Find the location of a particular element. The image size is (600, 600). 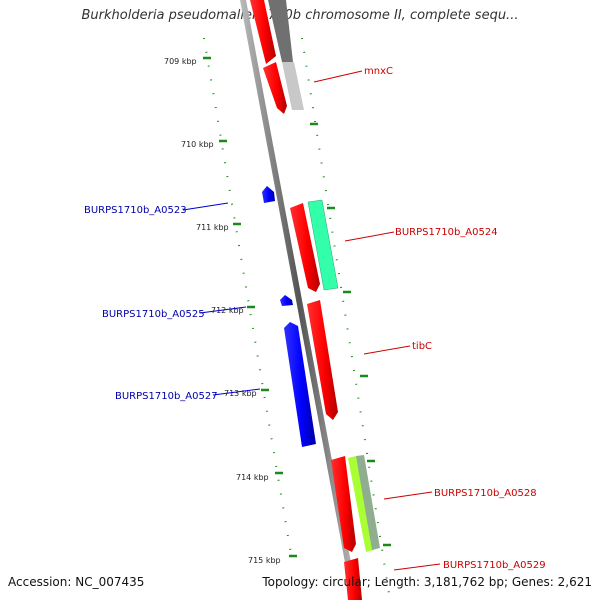

accession-text: Accession: NC_007435 is located at coordinates (76, 582).